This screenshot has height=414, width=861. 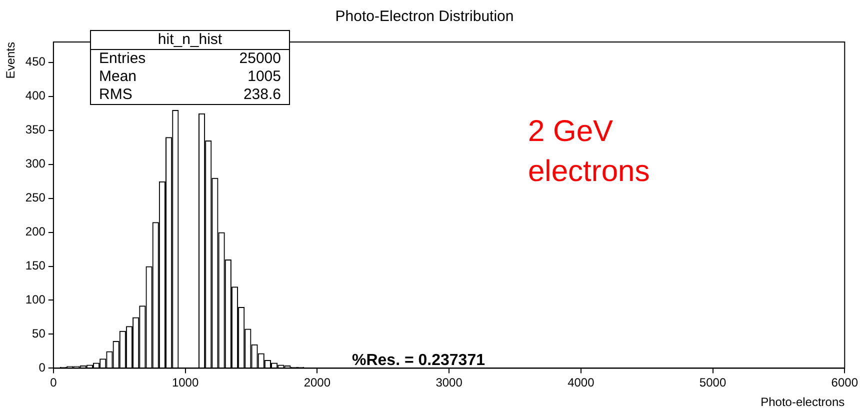 What do you see at coordinates (42, 367) in the screenshot?
I see `y-tick-label: 0` at bounding box center [42, 367].